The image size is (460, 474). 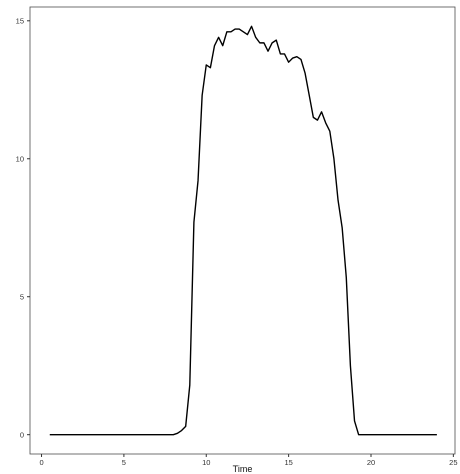 I want to click on x-tick-label: 5, so click(x=124, y=462).